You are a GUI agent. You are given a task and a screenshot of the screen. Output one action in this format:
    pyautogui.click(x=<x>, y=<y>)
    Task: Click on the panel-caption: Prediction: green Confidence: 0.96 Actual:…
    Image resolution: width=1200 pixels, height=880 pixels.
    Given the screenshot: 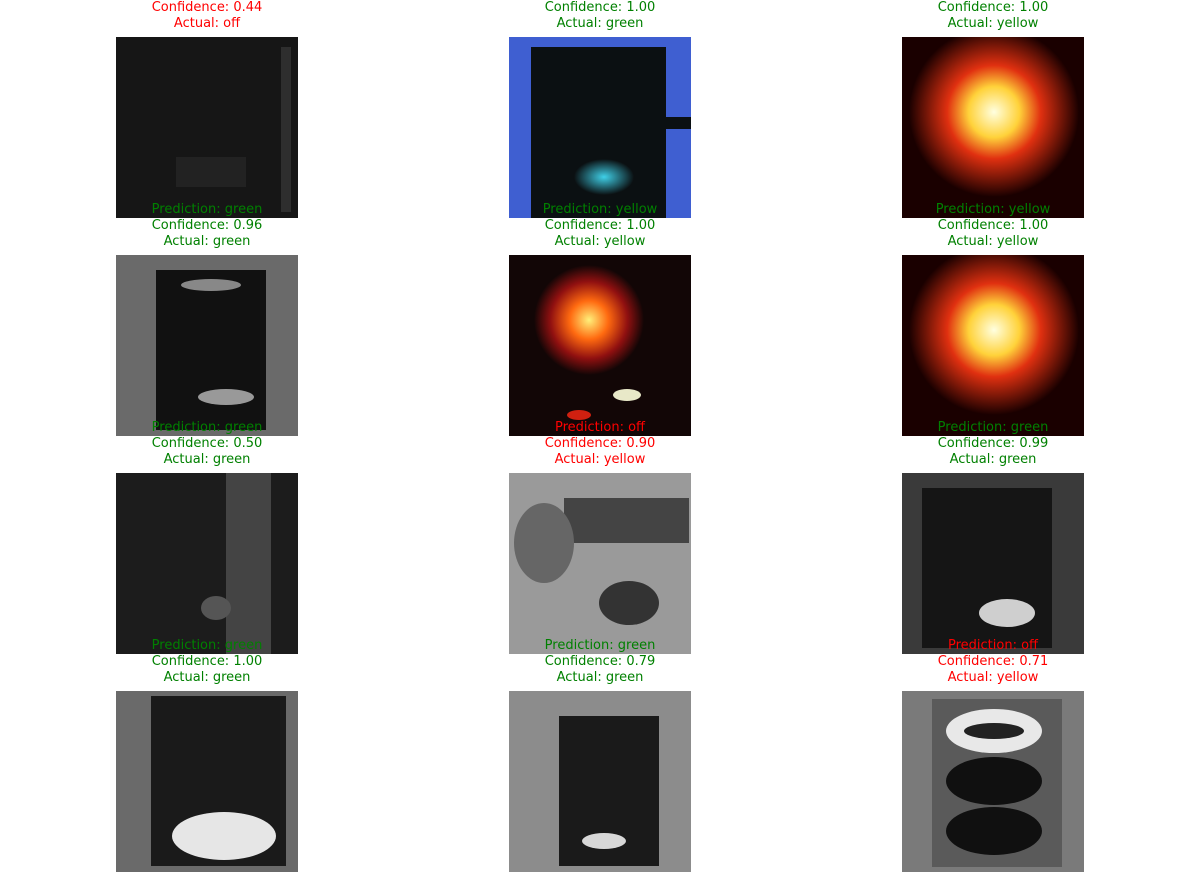 What is the action you would take?
    pyautogui.click(x=207, y=226)
    